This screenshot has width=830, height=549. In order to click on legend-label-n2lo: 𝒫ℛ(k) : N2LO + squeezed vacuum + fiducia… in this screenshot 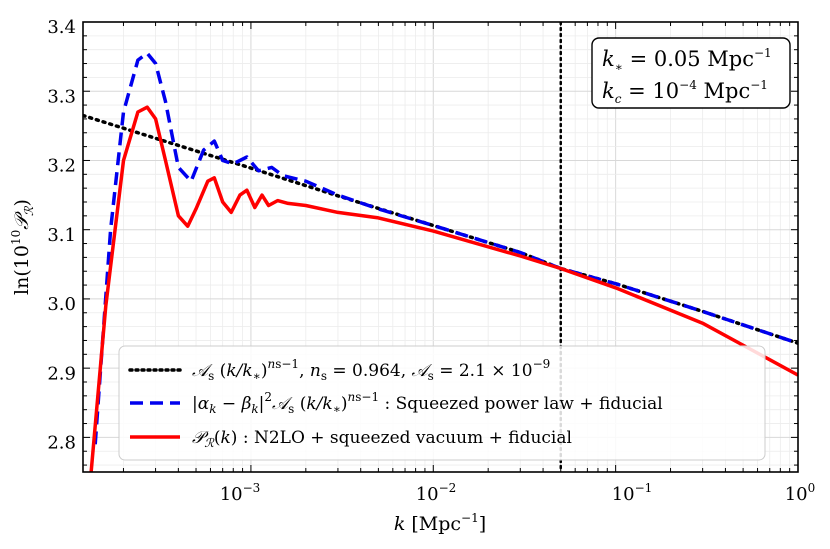, I will do `click(382, 439)`.